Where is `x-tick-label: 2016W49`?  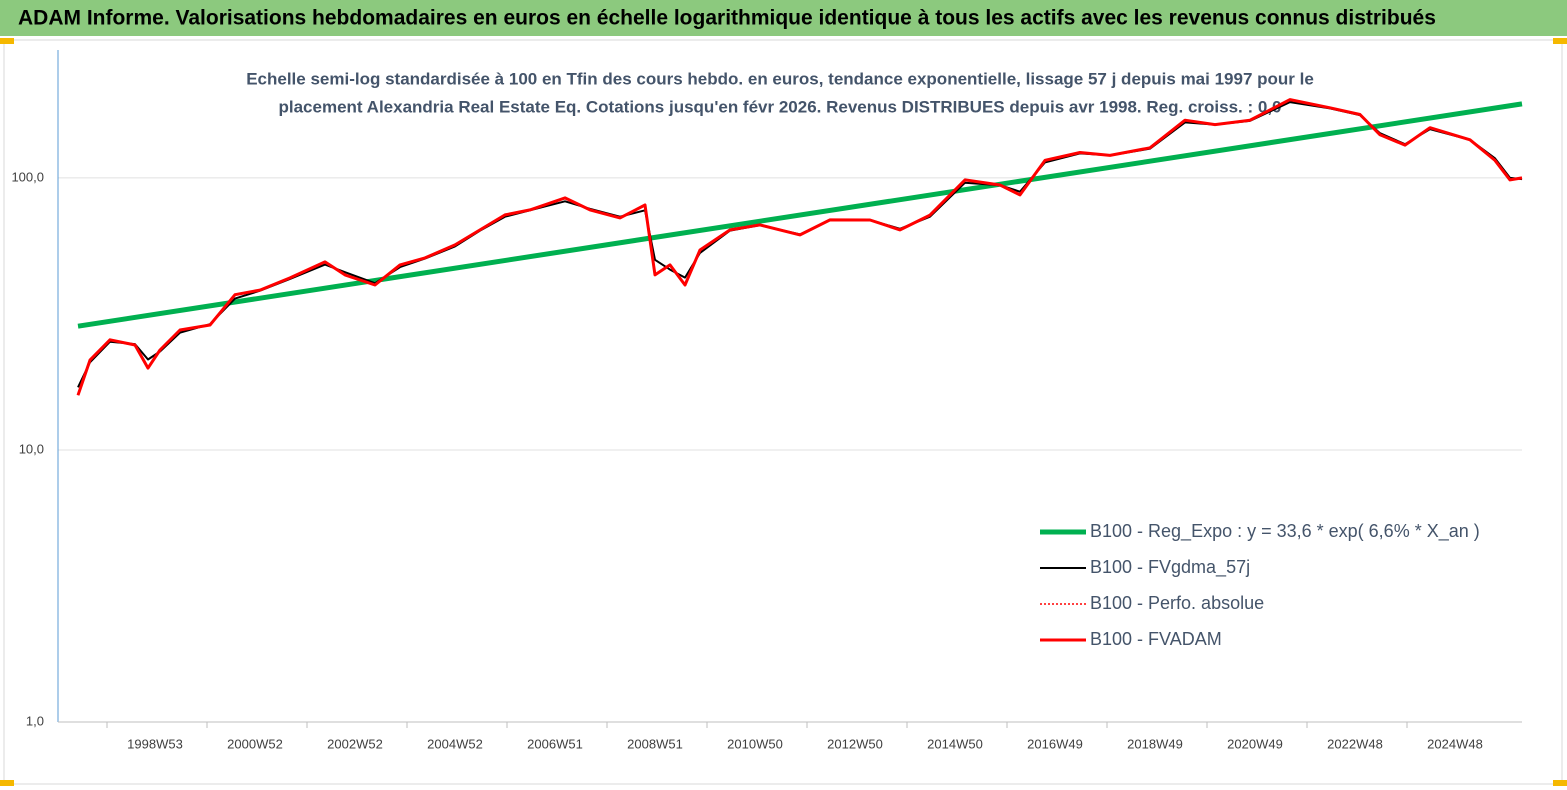 x-tick-label: 2016W49 is located at coordinates (1055, 743).